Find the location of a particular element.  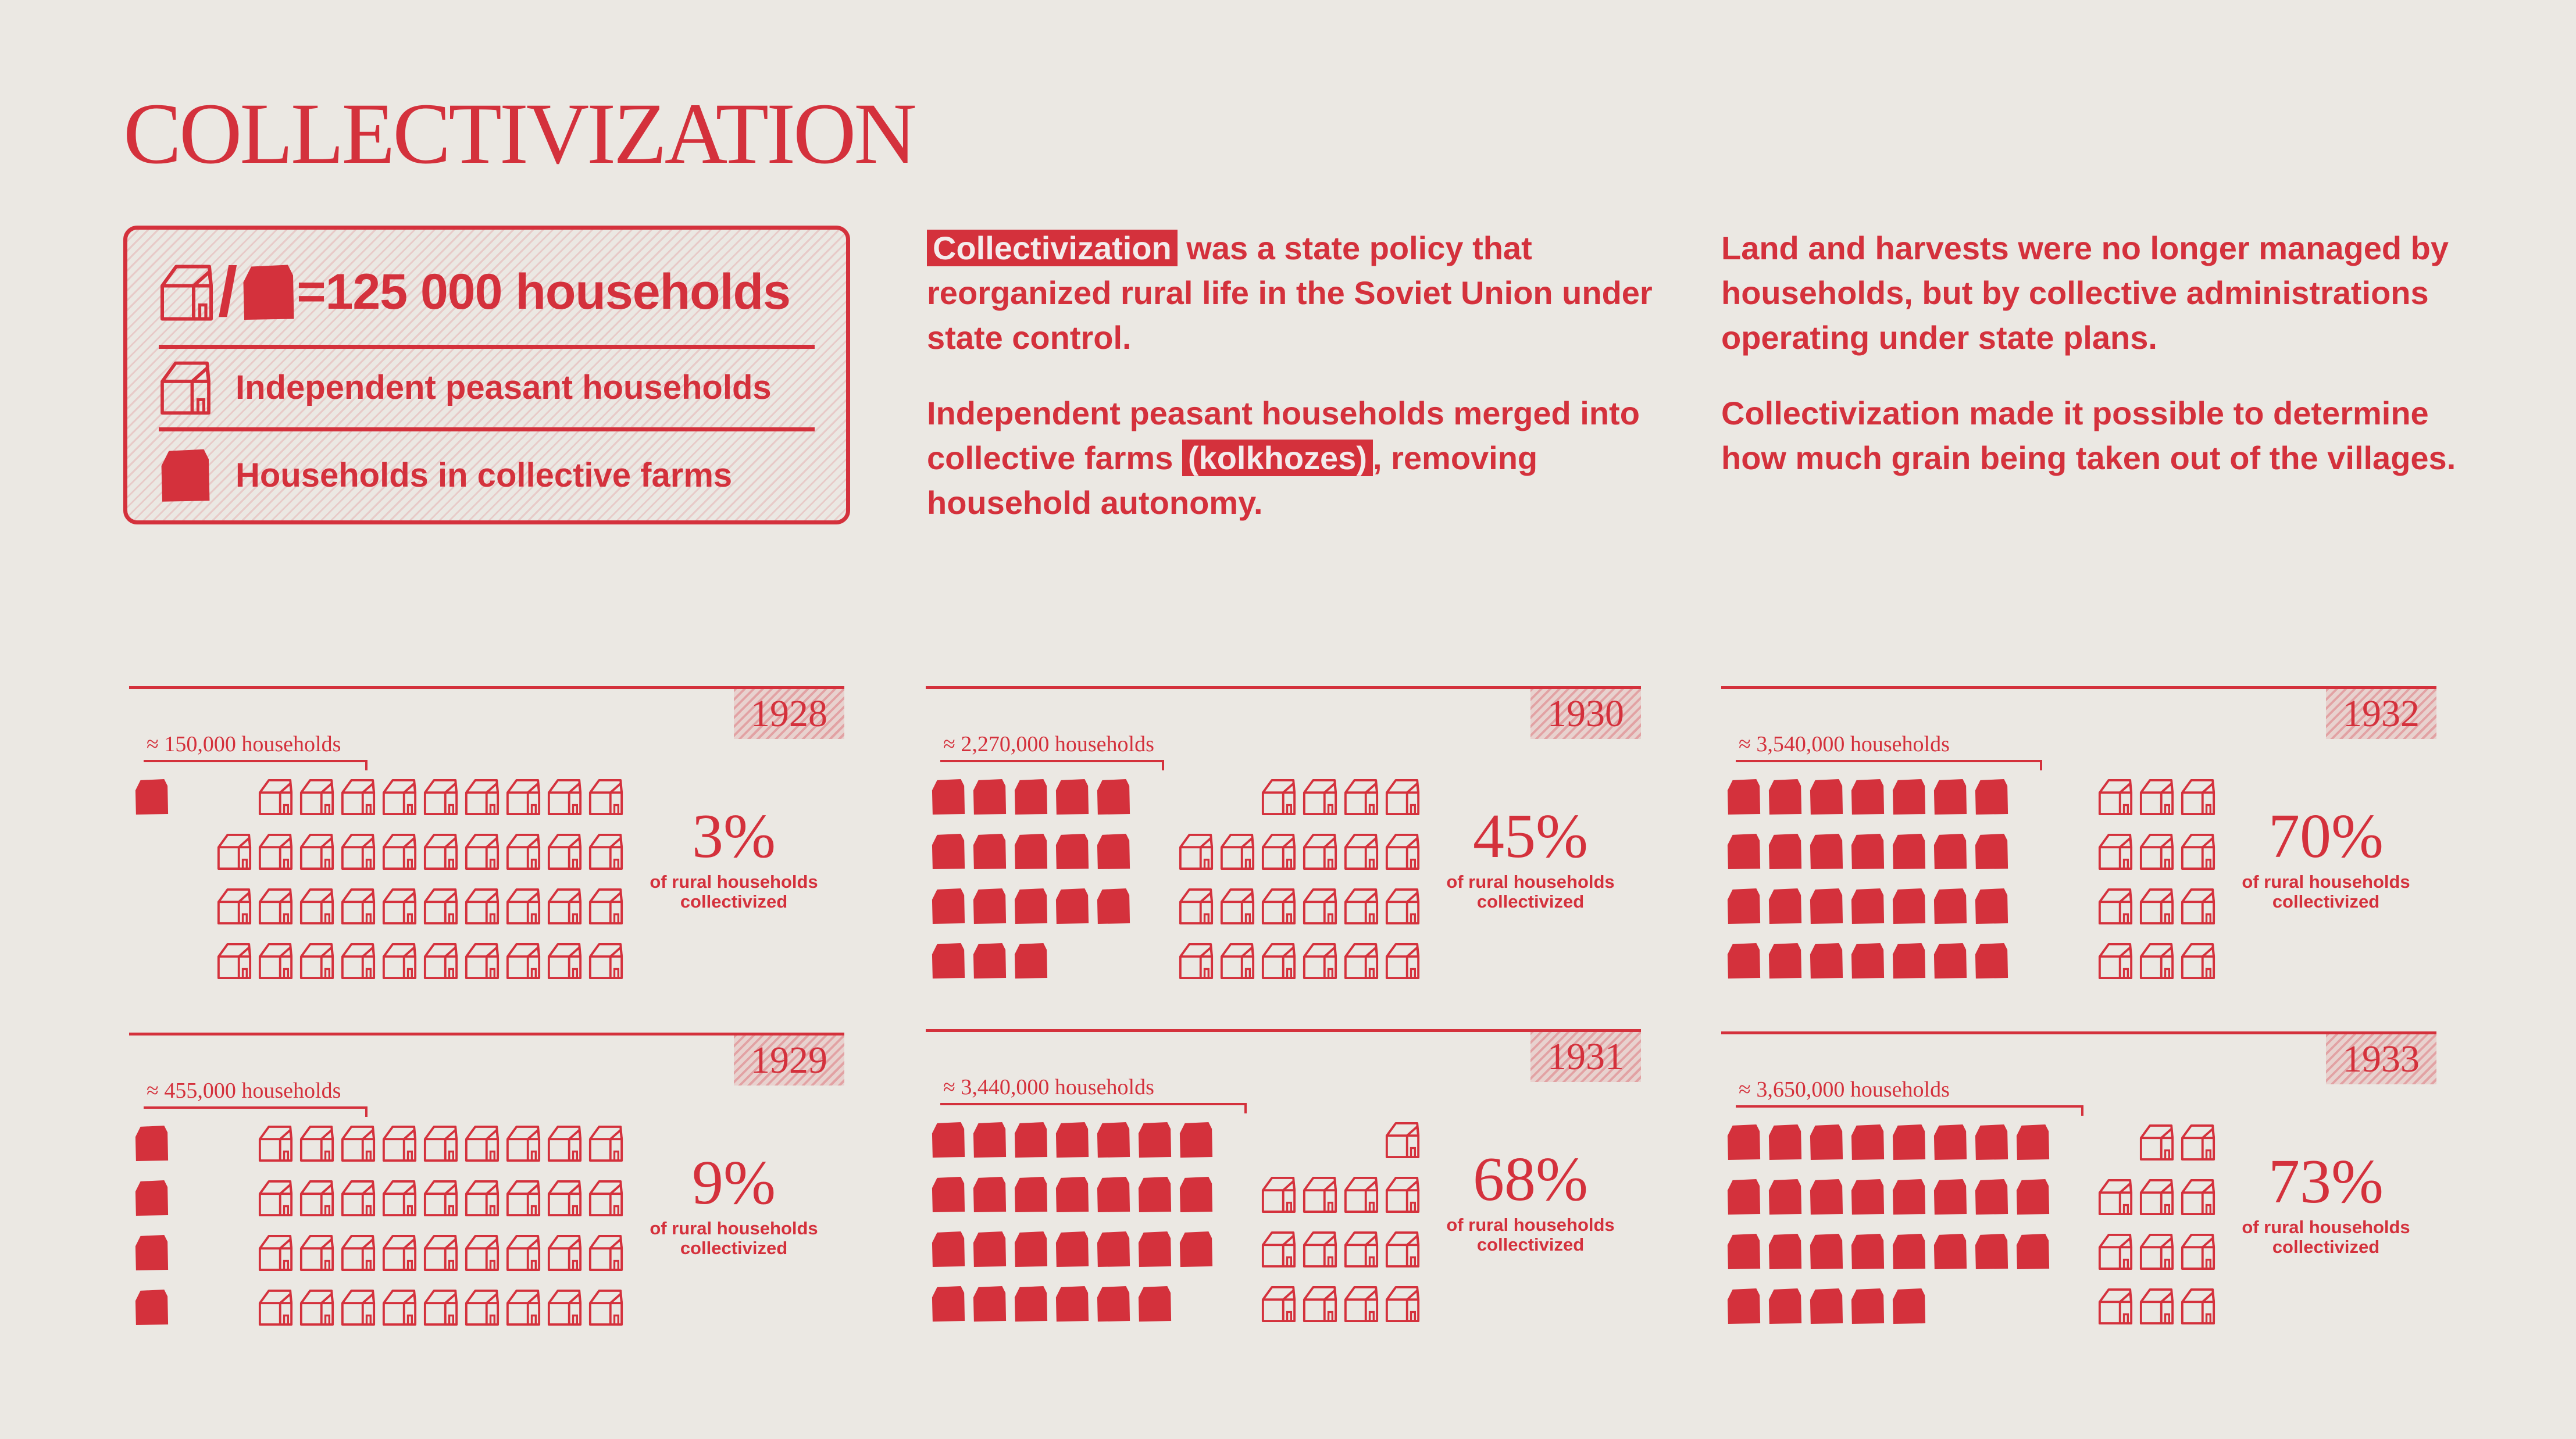

households-count-label: ≈ 3,540,000 households is located at coordinates (1844, 744).